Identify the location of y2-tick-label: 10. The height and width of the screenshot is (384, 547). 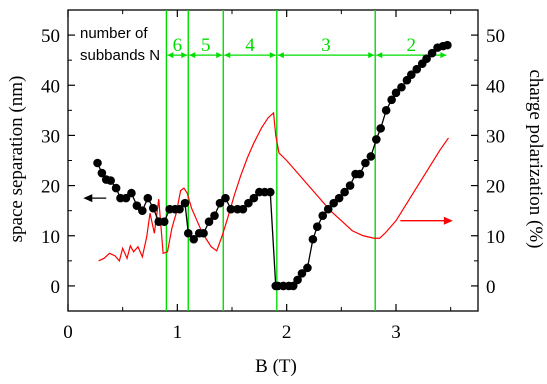
(495, 237).